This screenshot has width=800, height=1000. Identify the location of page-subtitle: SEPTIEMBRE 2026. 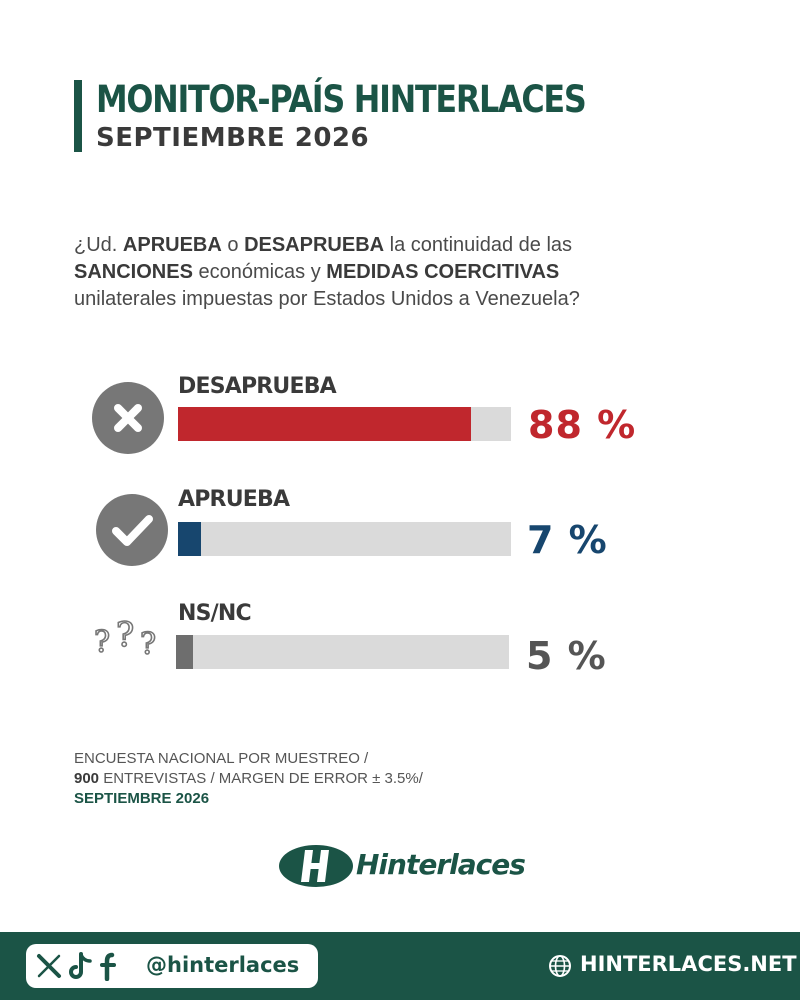
(233, 138).